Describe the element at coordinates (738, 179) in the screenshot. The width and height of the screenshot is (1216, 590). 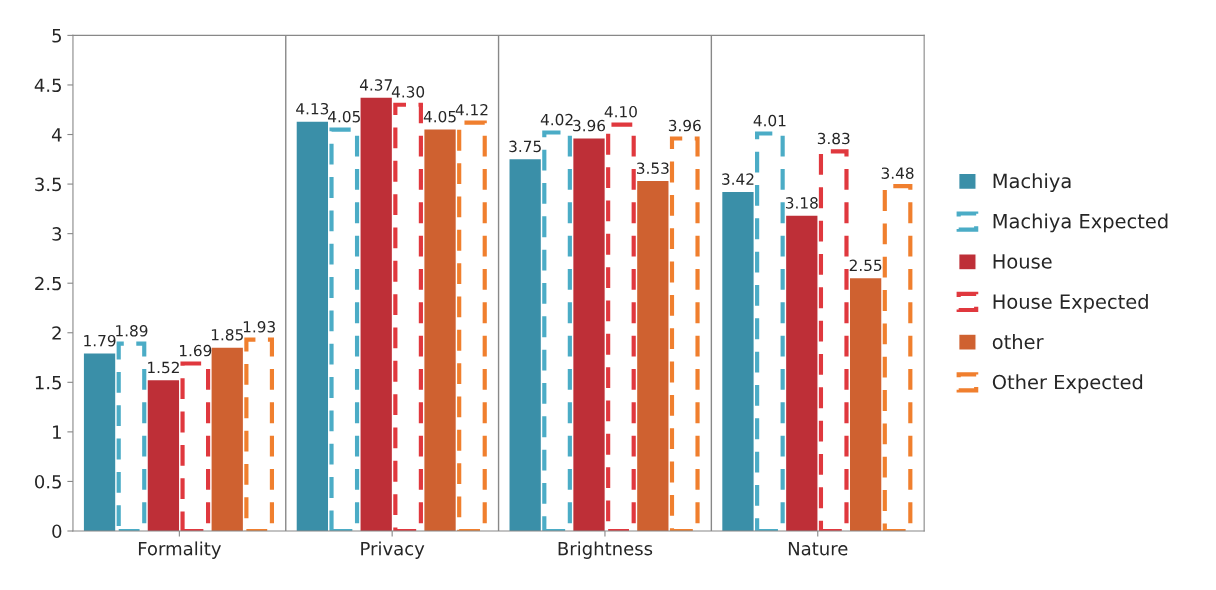
I see `data-label: 3.42` at that location.